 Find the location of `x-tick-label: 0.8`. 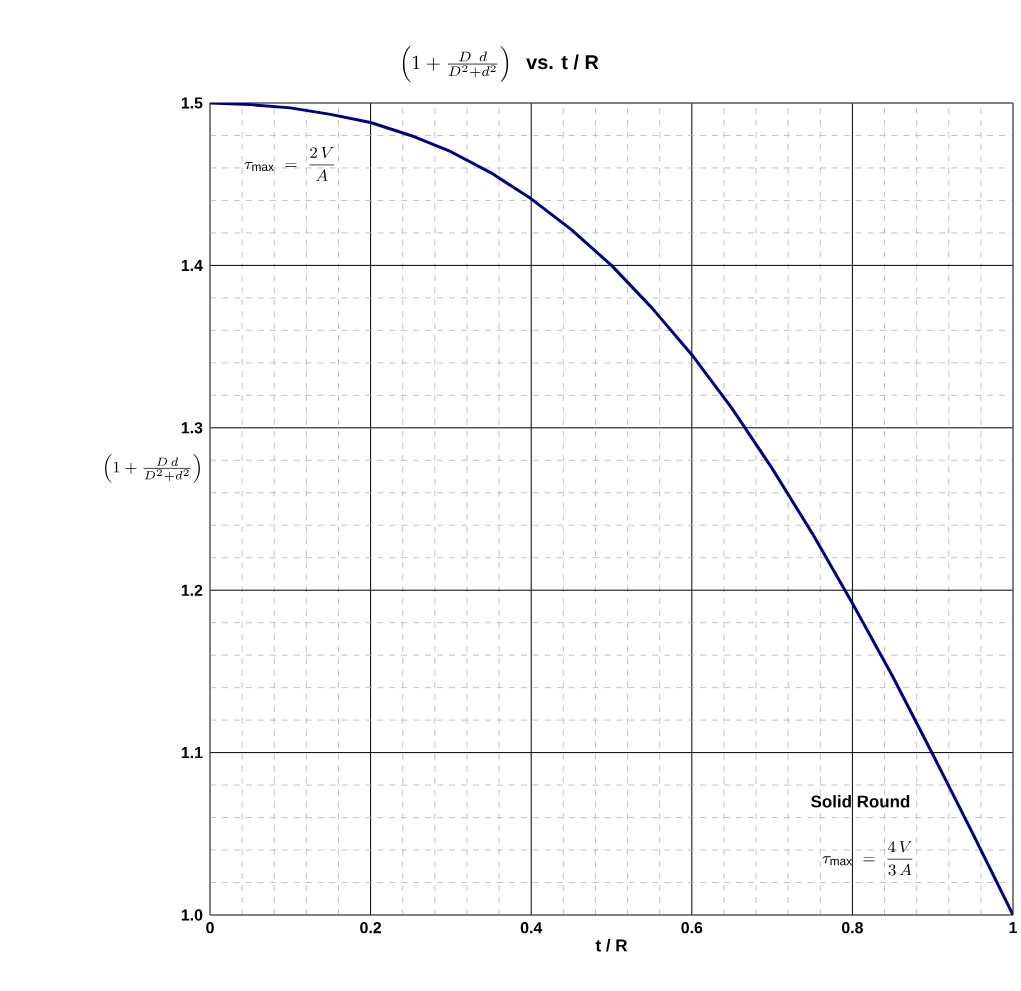

x-tick-label: 0.8 is located at coordinates (852, 928).